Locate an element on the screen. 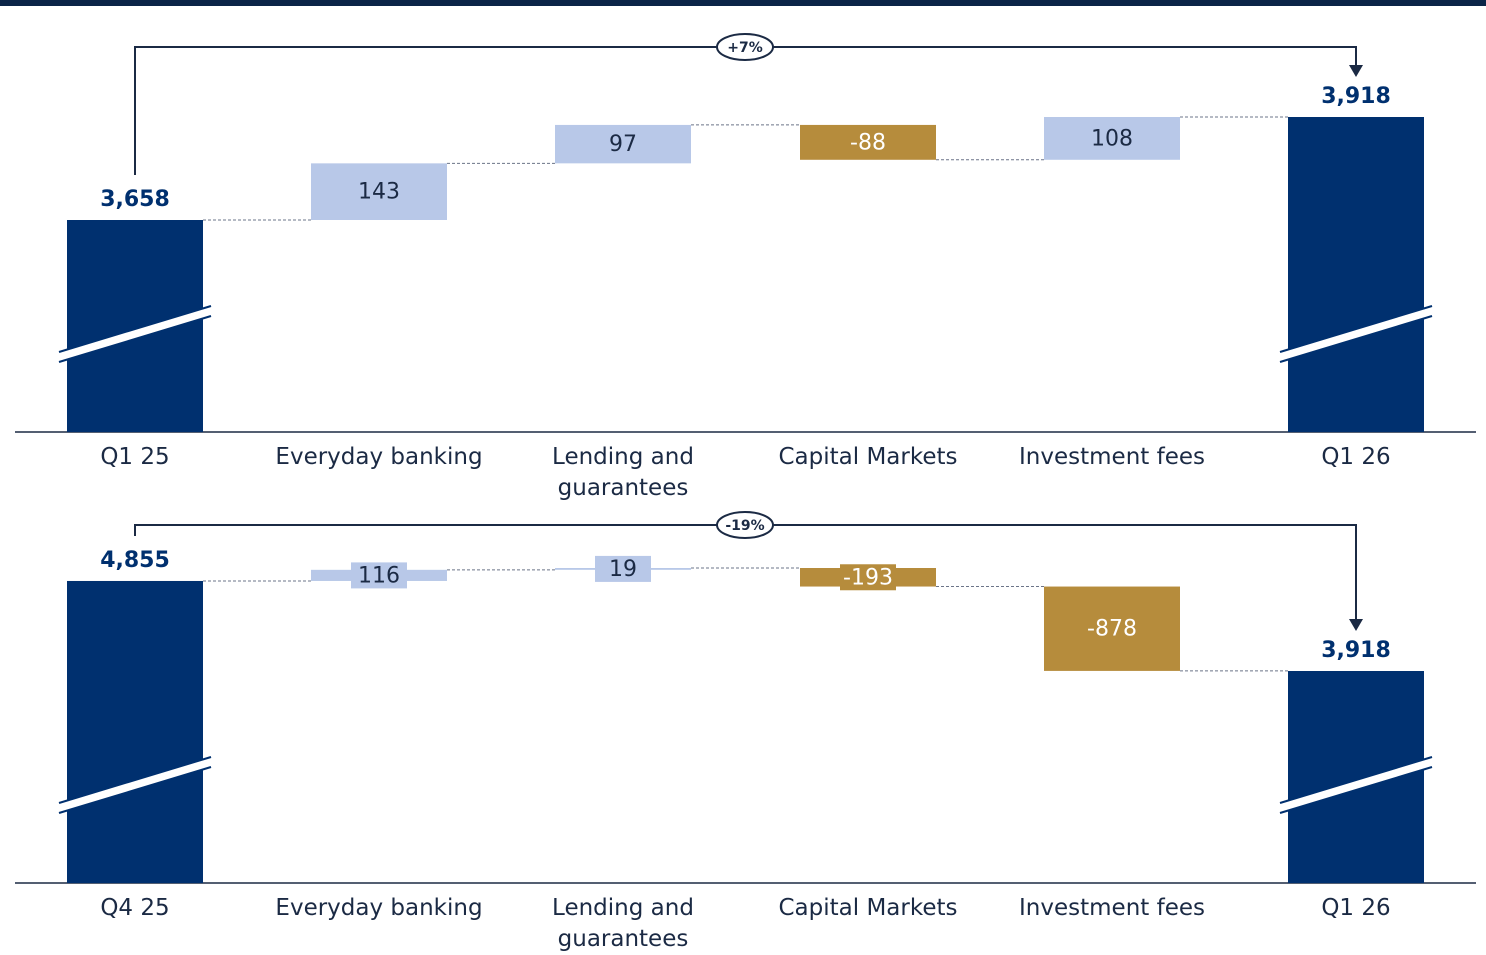 The image size is (1486, 955). top-band is located at coordinates (743, 3).